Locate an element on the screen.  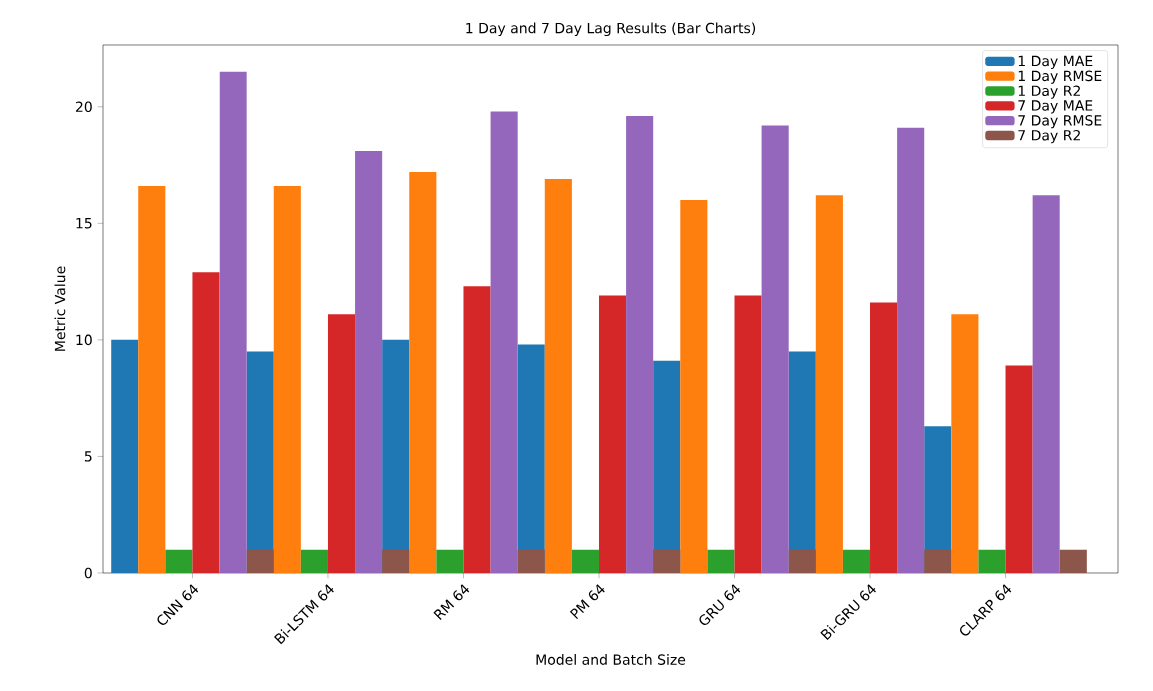
legend-label: 7 Day RMSE is located at coordinates (1060, 122).